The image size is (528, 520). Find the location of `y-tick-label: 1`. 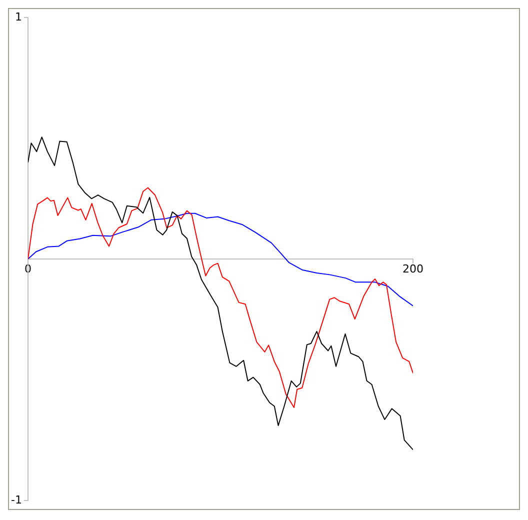

y-tick-label: 1 is located at coordinates (18, 17).